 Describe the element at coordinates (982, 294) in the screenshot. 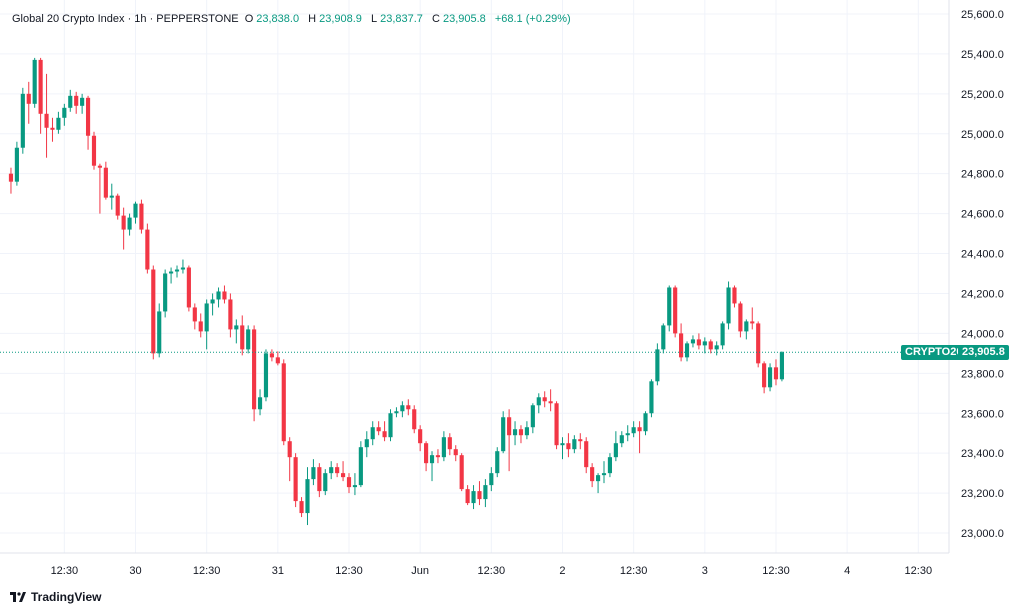

I see `price-tick-label: 24,200.0` at that location.